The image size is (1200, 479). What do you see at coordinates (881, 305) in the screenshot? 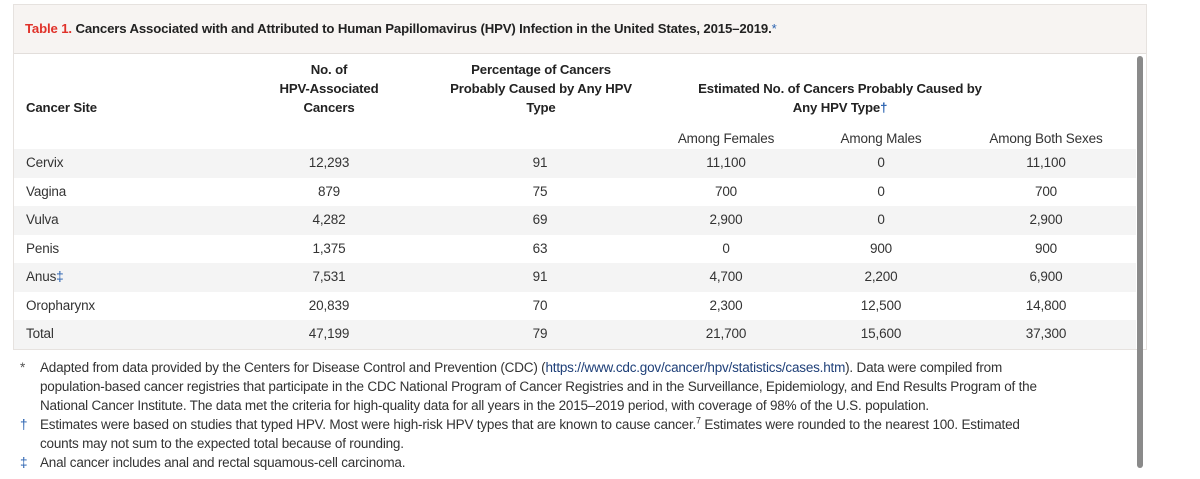
I see `cell-males: 12,500` at bounding box center [881, 305].